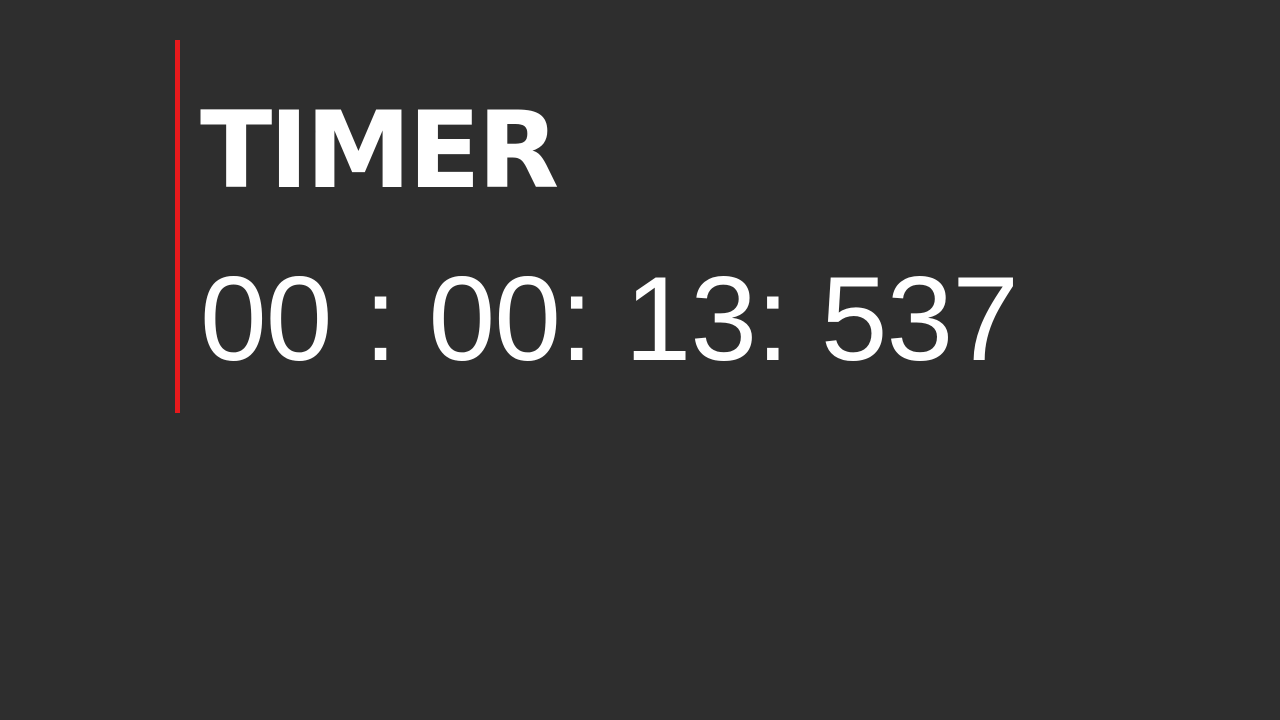 The image size is (1280, 720). I want to click on timer-title: TIMER, so click(379, 150).